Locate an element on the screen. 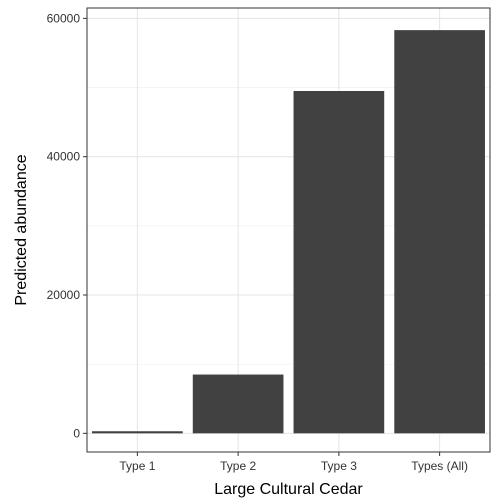  x-axis-ticks: Type 1 Type 2 Type 3 Types (All) is located at coordinates (293, 462).